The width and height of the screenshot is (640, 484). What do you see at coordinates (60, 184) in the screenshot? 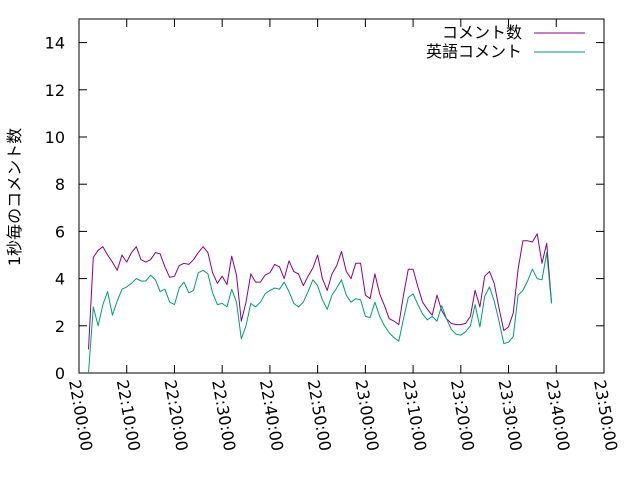
I see `y-tick-label: 8` at bounding box center [60, 184].